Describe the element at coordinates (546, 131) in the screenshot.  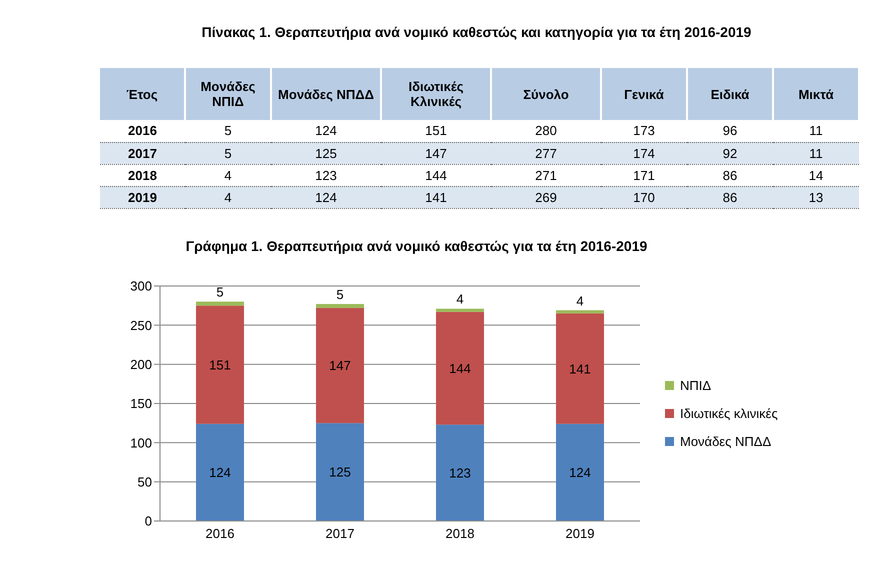
I see `data-label: 280` at that location.